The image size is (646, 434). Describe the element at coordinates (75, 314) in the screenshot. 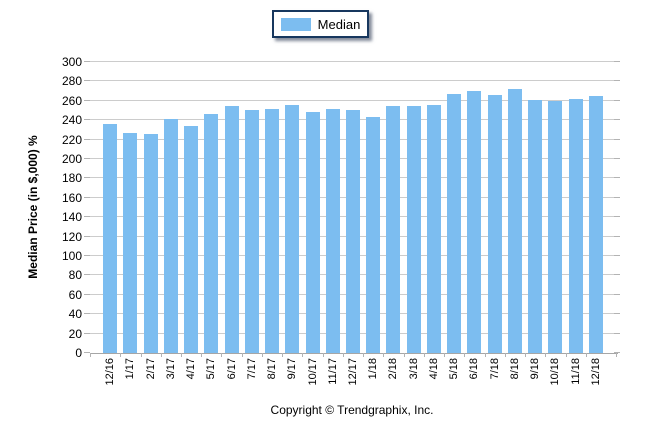

I see `y-tick-label: 40` at that location.